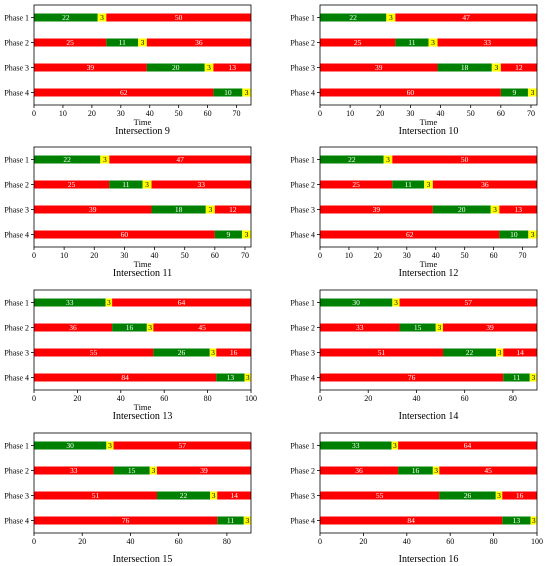 The height and width of the screenshot is (566, 550). What do you see at coordinates (70, 42) in the screenshot?
I see `data-label: 25` at bounding box center [70, 42].